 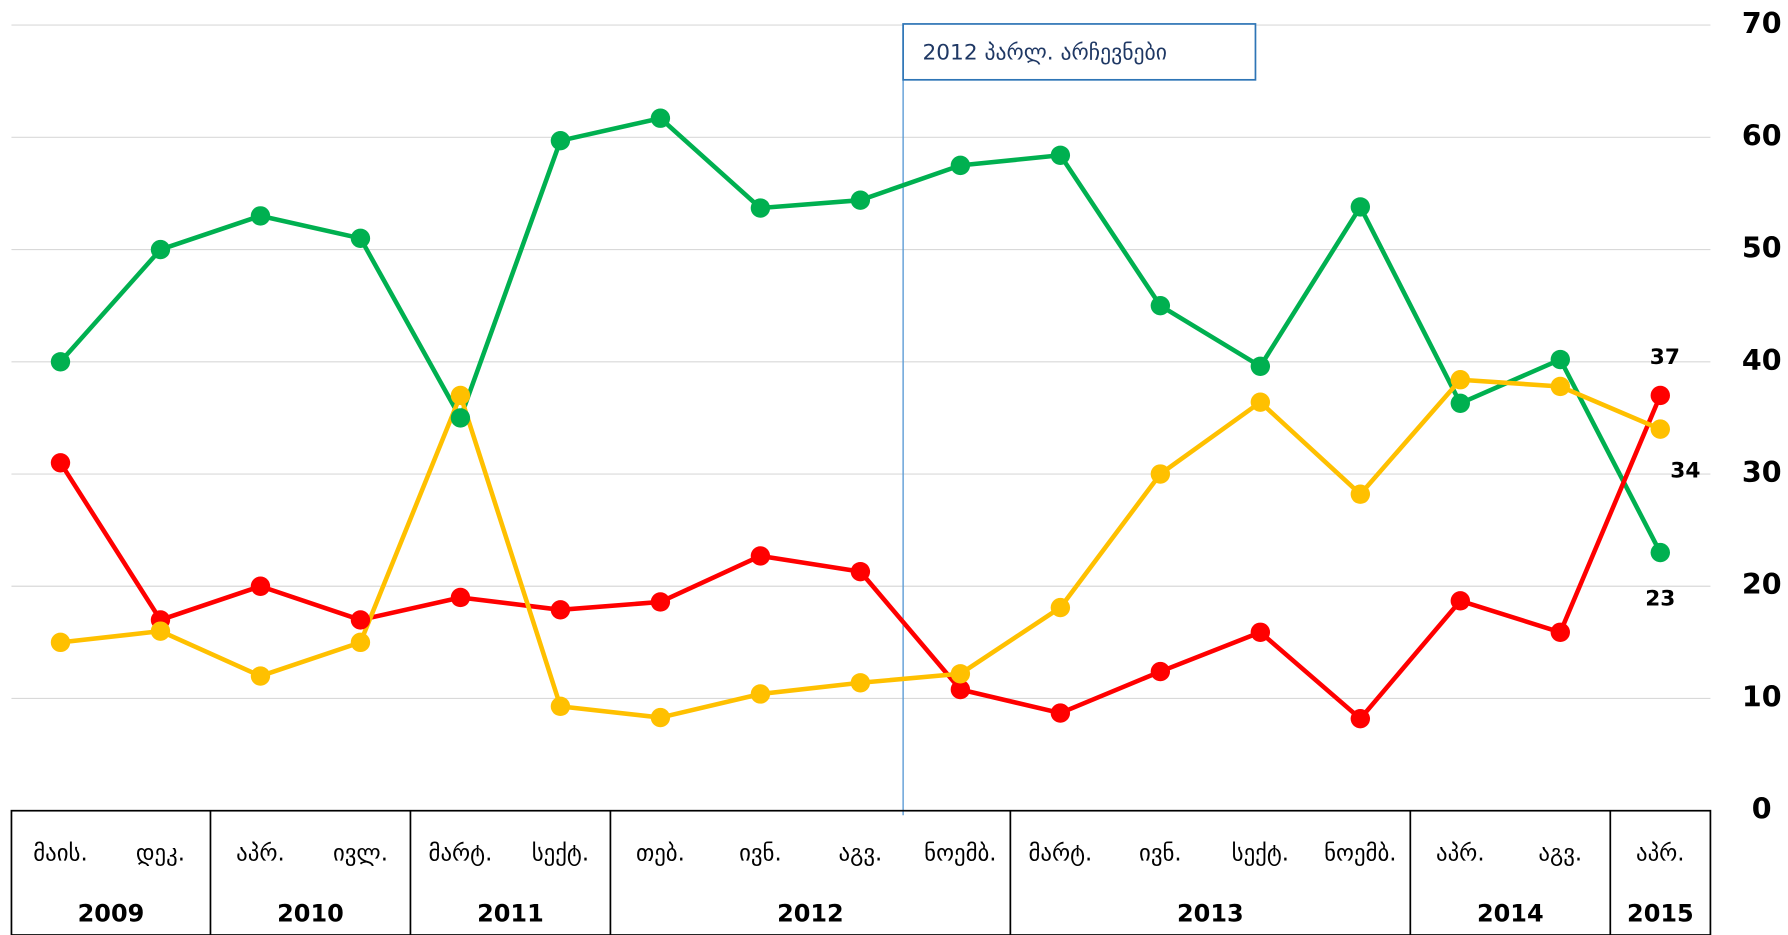 What do you see at coordinates (1685, 470) in the screenshot?
I see `data-label: 34` at bounding box center [1685, 470].